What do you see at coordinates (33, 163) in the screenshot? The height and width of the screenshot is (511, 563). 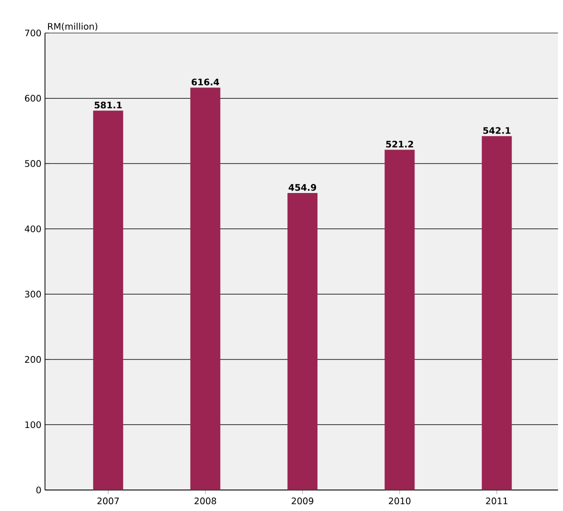 I see `y-tick-label: 500` at bounding box center [33, 163].